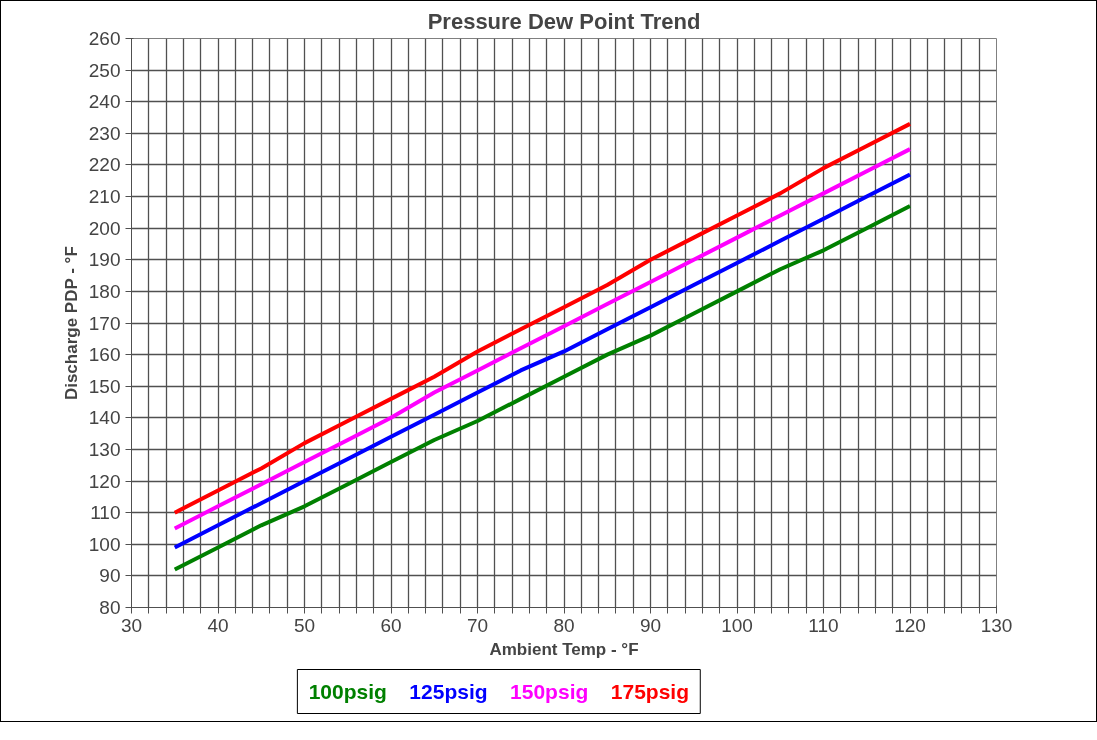 The height and width of the screenshot is (740, 1097). Describe the element at coordinates (564, 625) in the screenshot. I see `x-tick-label: 80` at that location.